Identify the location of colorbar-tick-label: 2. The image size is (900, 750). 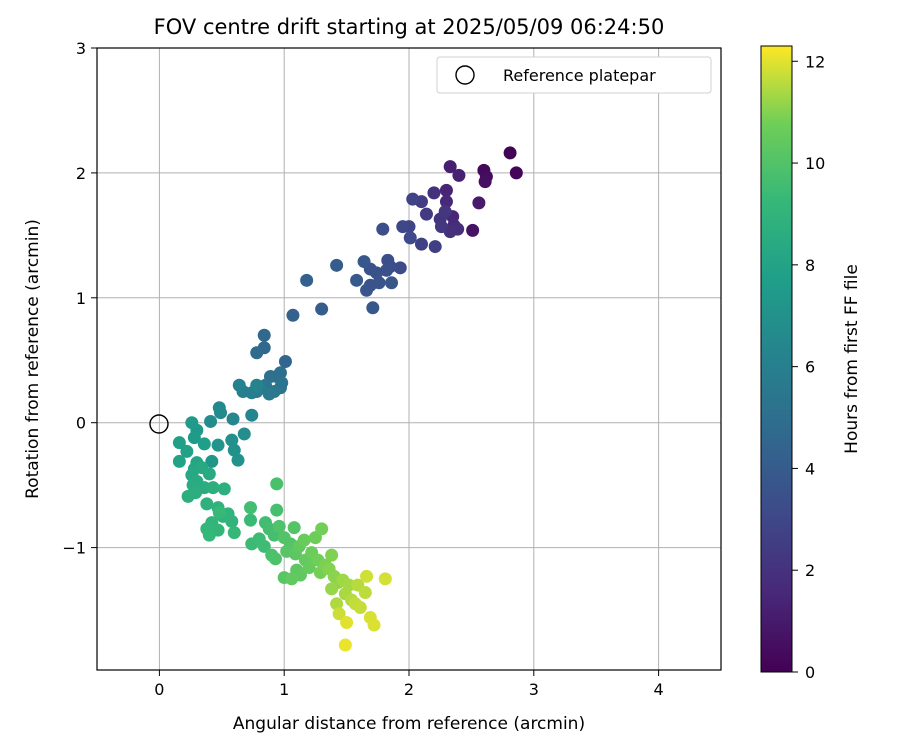
(810, 570).